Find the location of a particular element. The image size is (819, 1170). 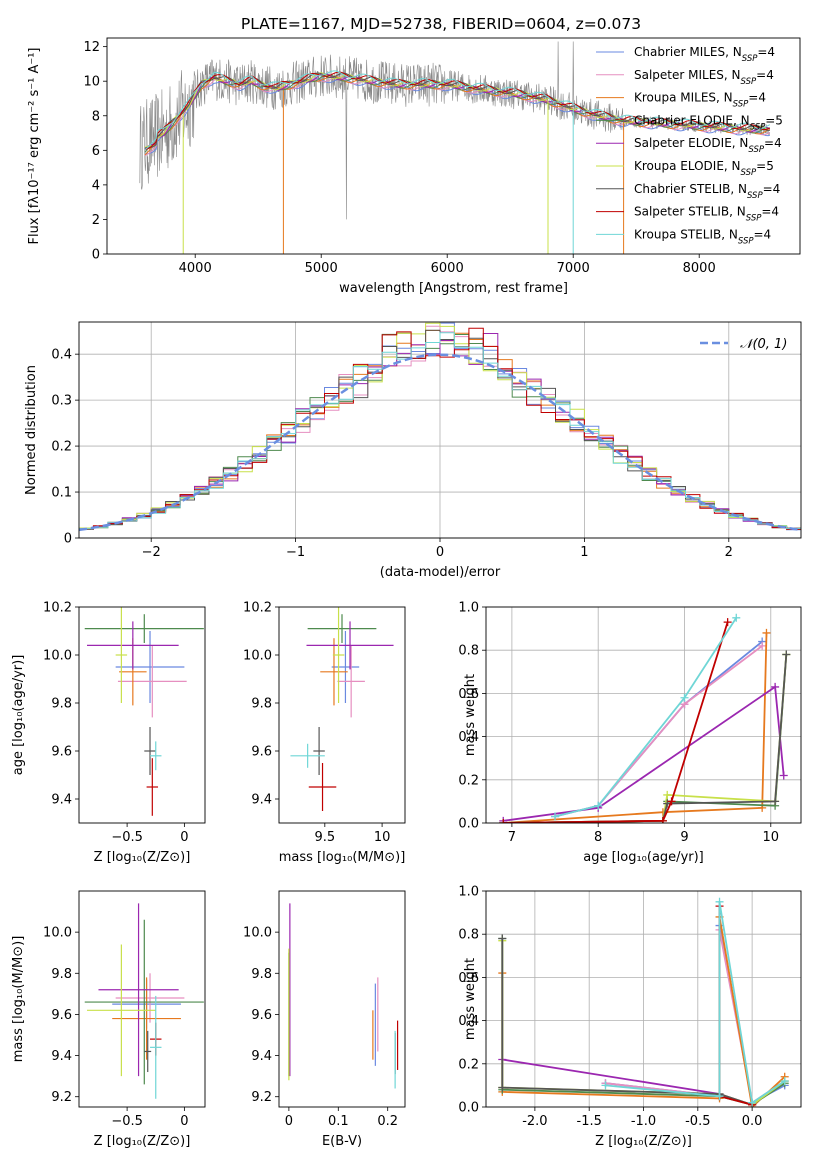

age-vs-mass-axes: 9.5 10 9.4 9.6 9.8 10.0 10.2 mass [log₁₀(M/M⊙)] is located at coordinates (324, 733).